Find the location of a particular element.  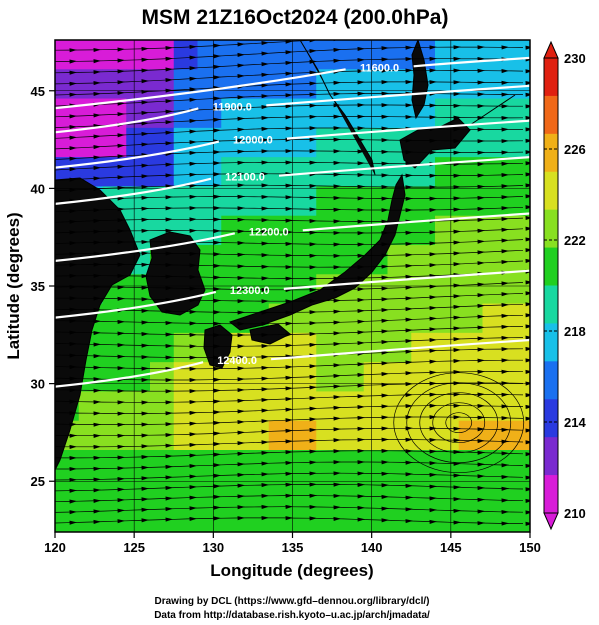

contour-line is located at coordinates (292, 363).